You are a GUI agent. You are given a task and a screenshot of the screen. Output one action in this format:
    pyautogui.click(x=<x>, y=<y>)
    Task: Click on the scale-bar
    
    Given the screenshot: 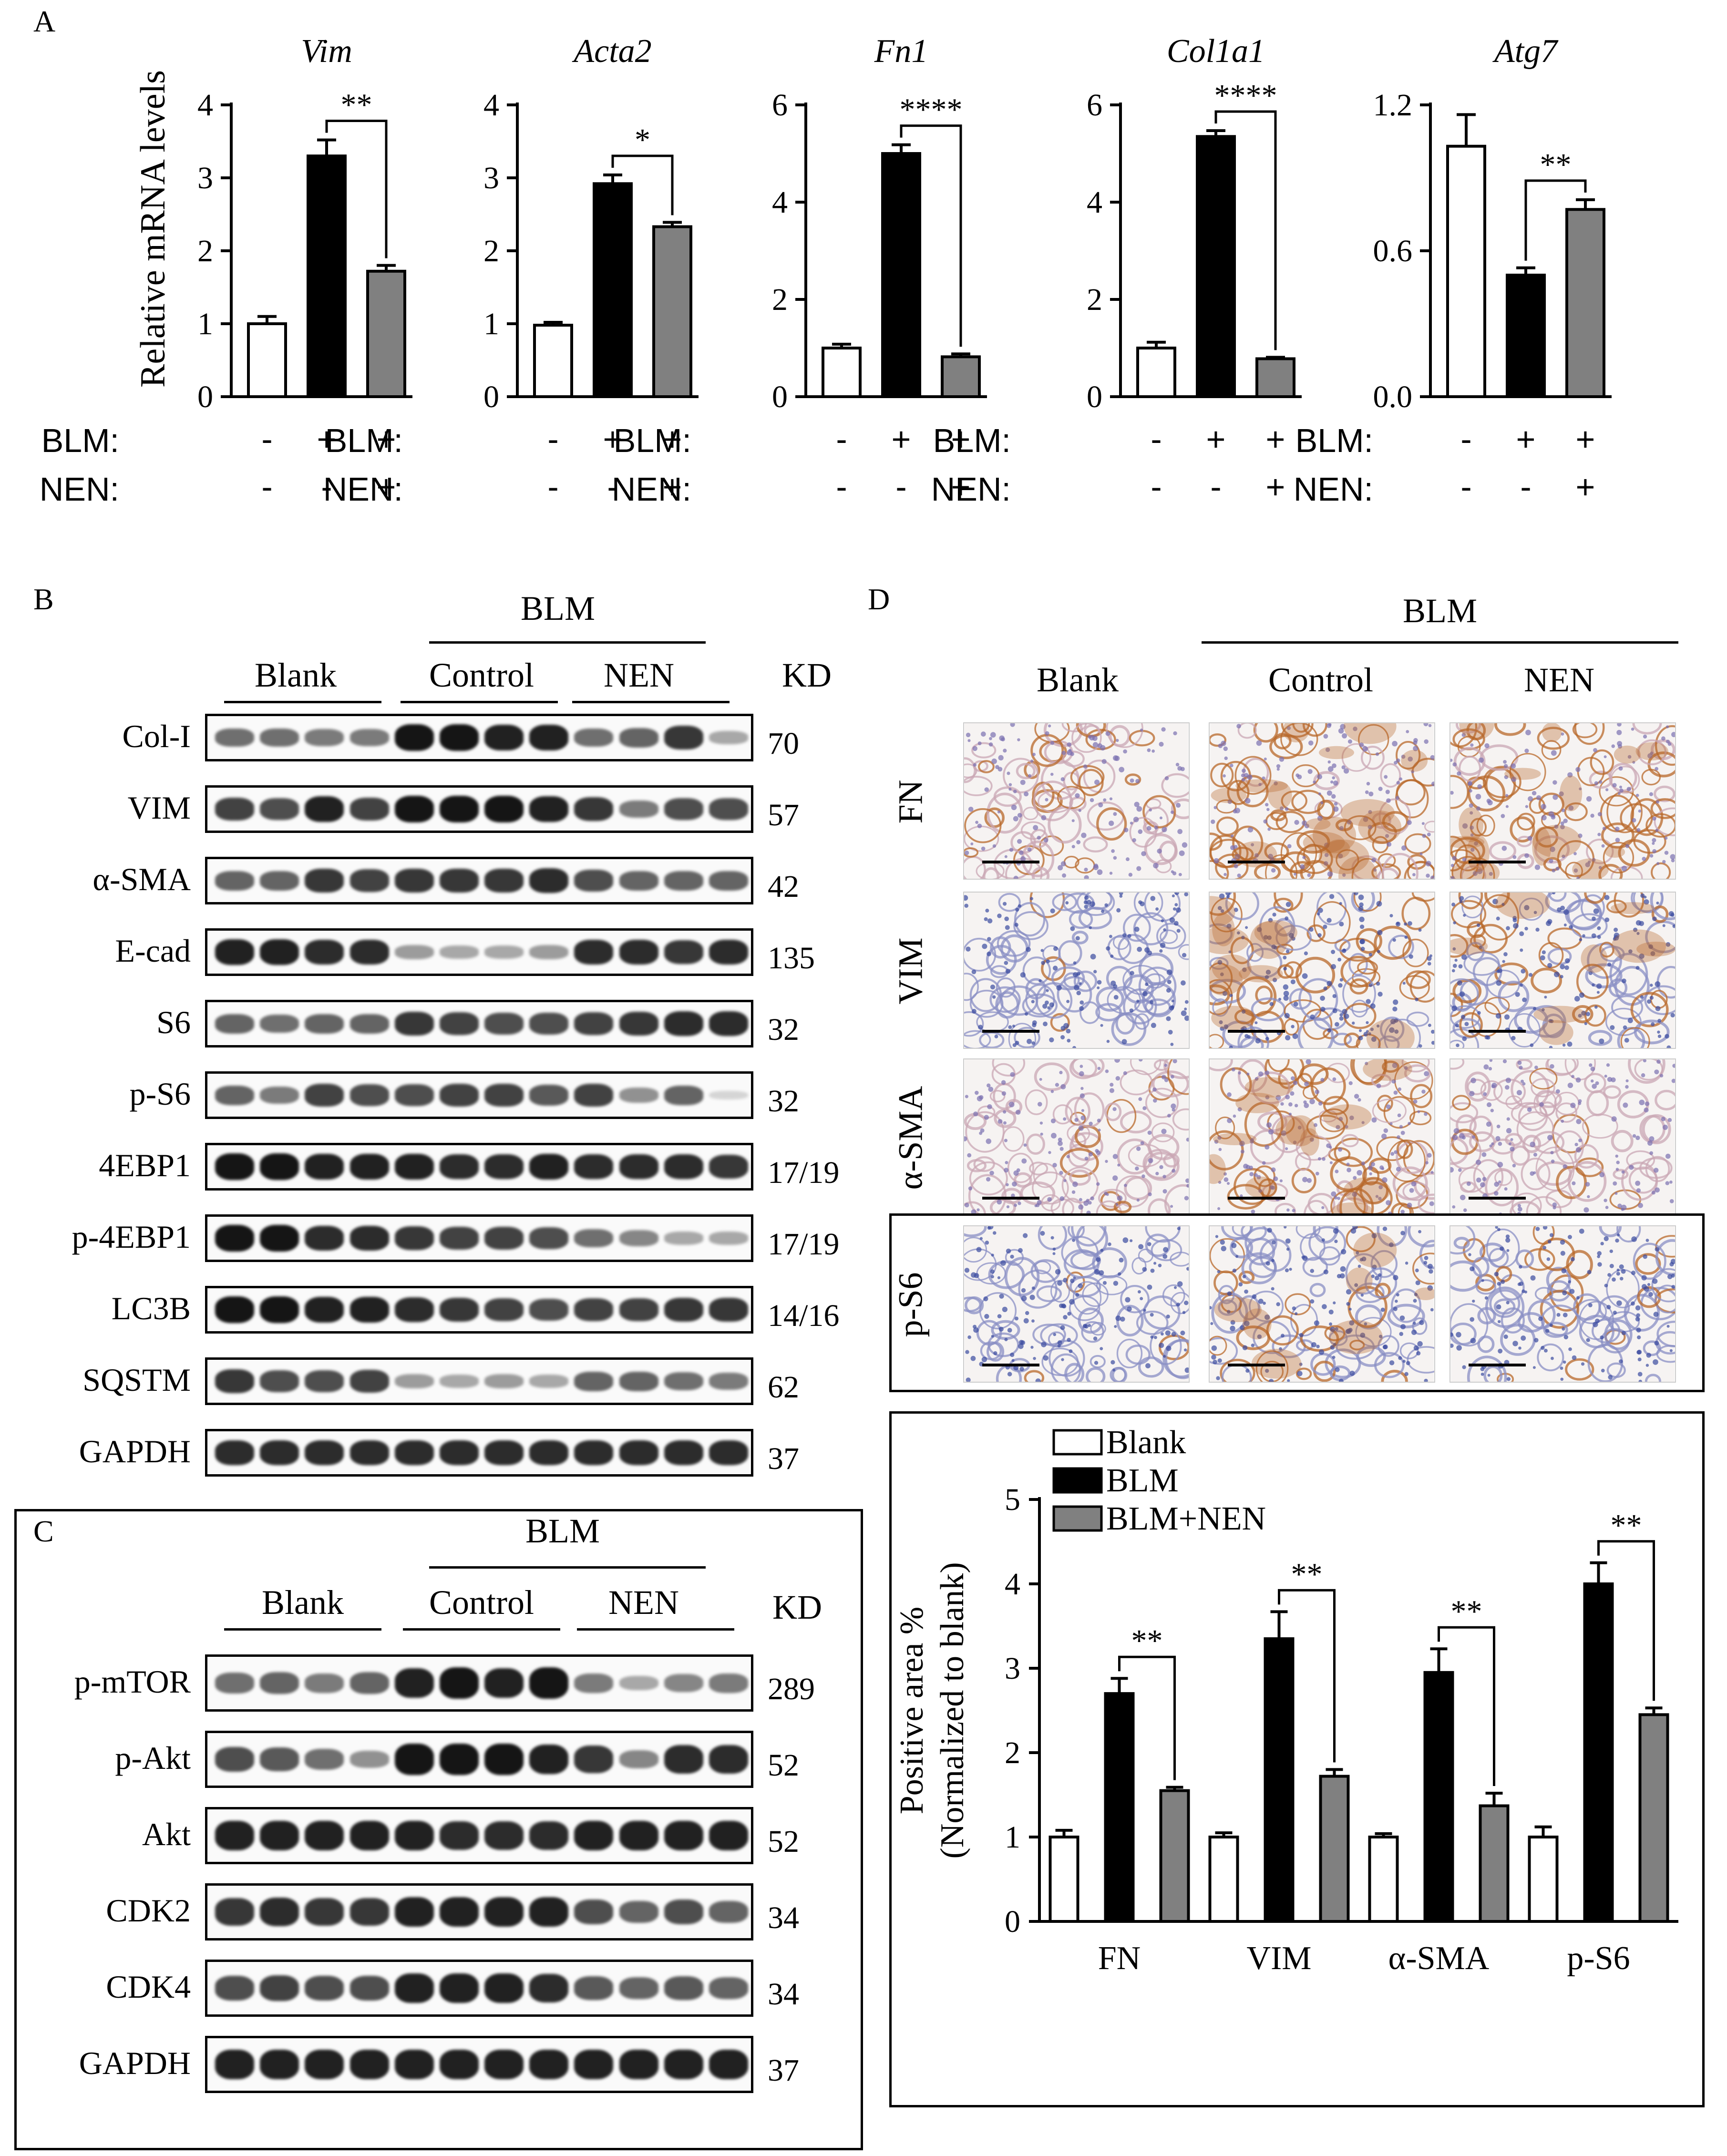 What is the action you would take?
    pyautogui.click(x=1256, y=862)
    